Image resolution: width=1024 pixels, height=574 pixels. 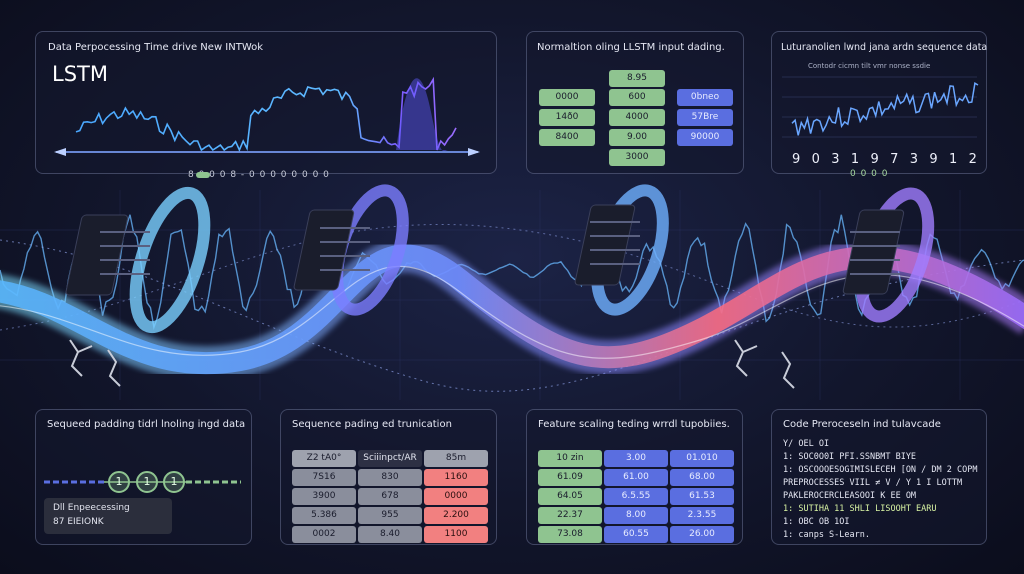 What do you see at coordinates (873, 483) in the screenshot?
I see `code-line: PREPROCESSES VIIL ≠ V / Y 1 I LOTTM` at bounding box center [873, 483].